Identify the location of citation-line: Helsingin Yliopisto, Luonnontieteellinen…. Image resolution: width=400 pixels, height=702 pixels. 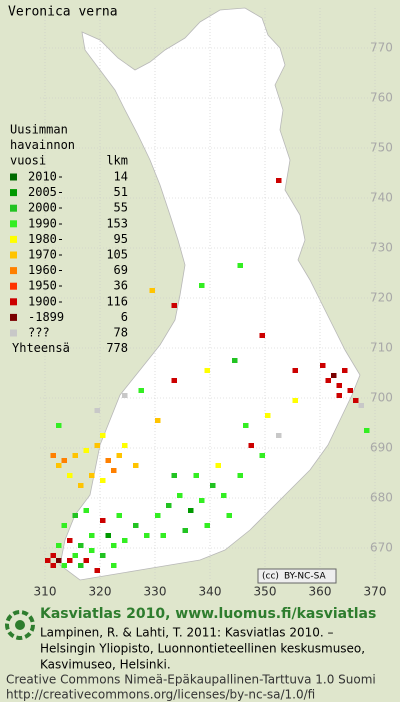
(202, 649).